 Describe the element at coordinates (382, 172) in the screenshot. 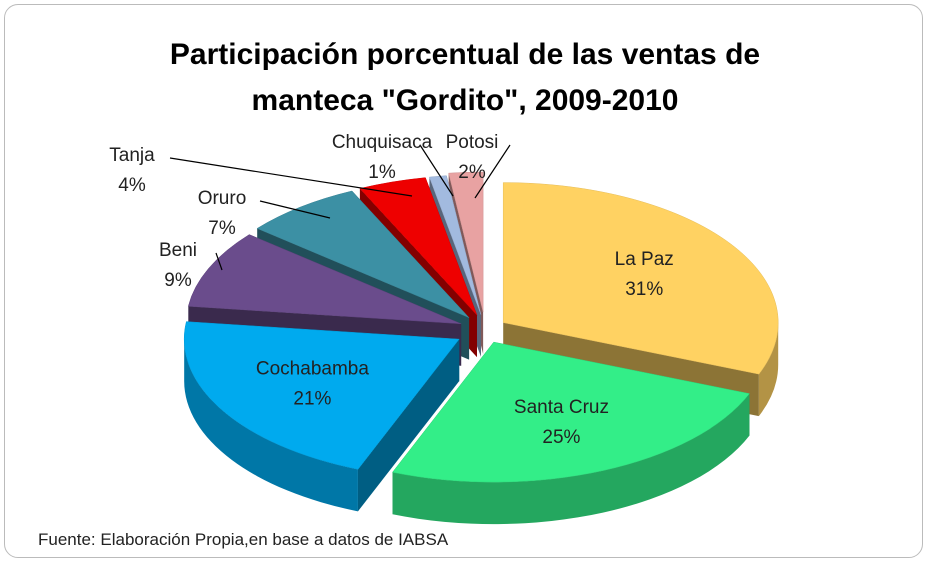

I see `slice-value-label: 1%` at that location.